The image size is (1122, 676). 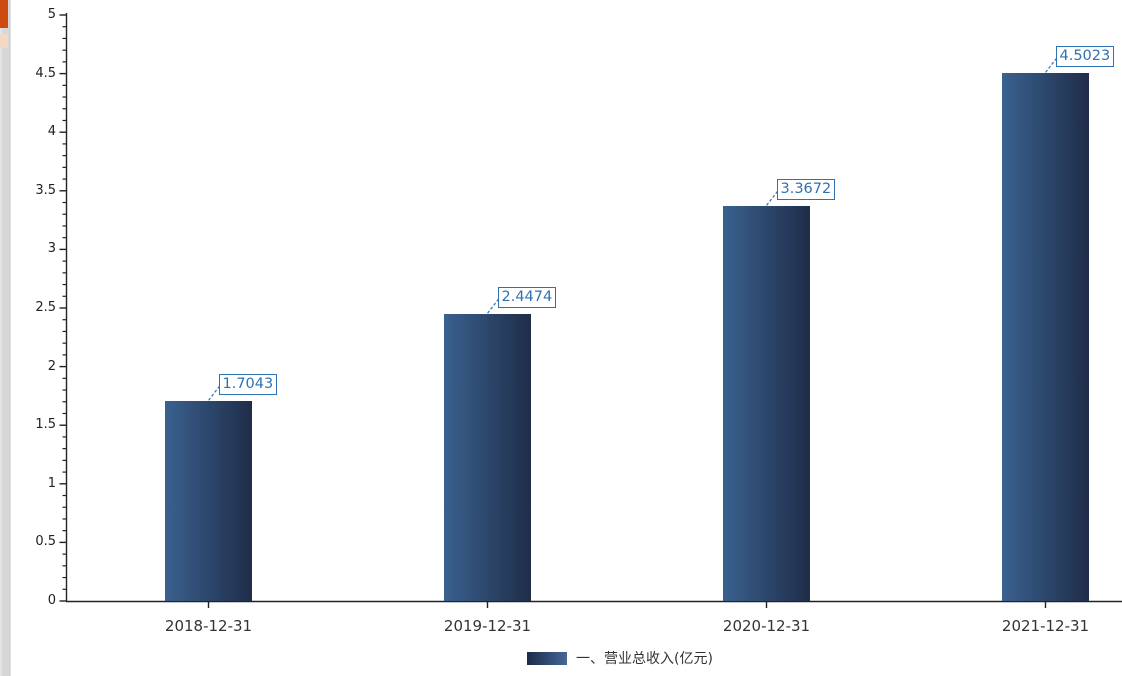 I want to click on y-tick-label: 4, so click(x=51, y=132).